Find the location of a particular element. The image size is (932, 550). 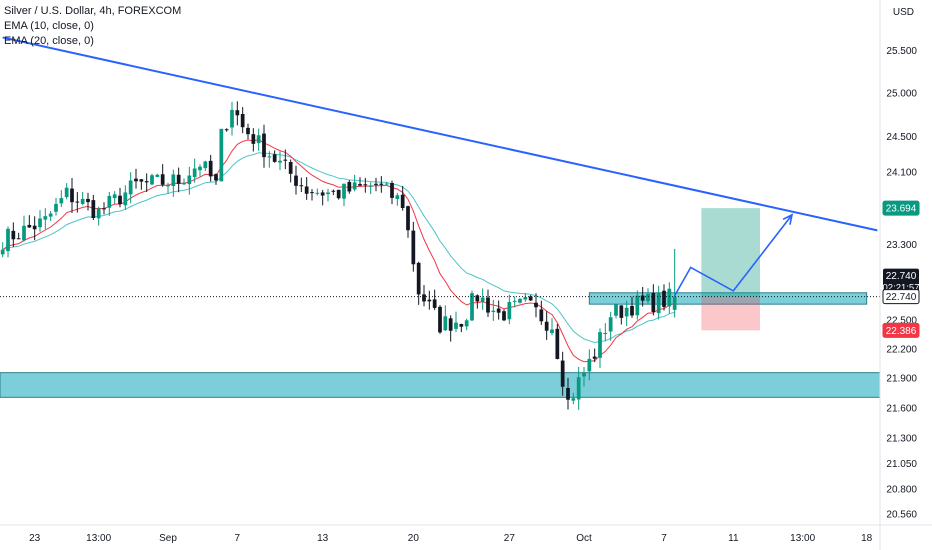

target-price-label: 23.694 is located at coordinates (901, 209).